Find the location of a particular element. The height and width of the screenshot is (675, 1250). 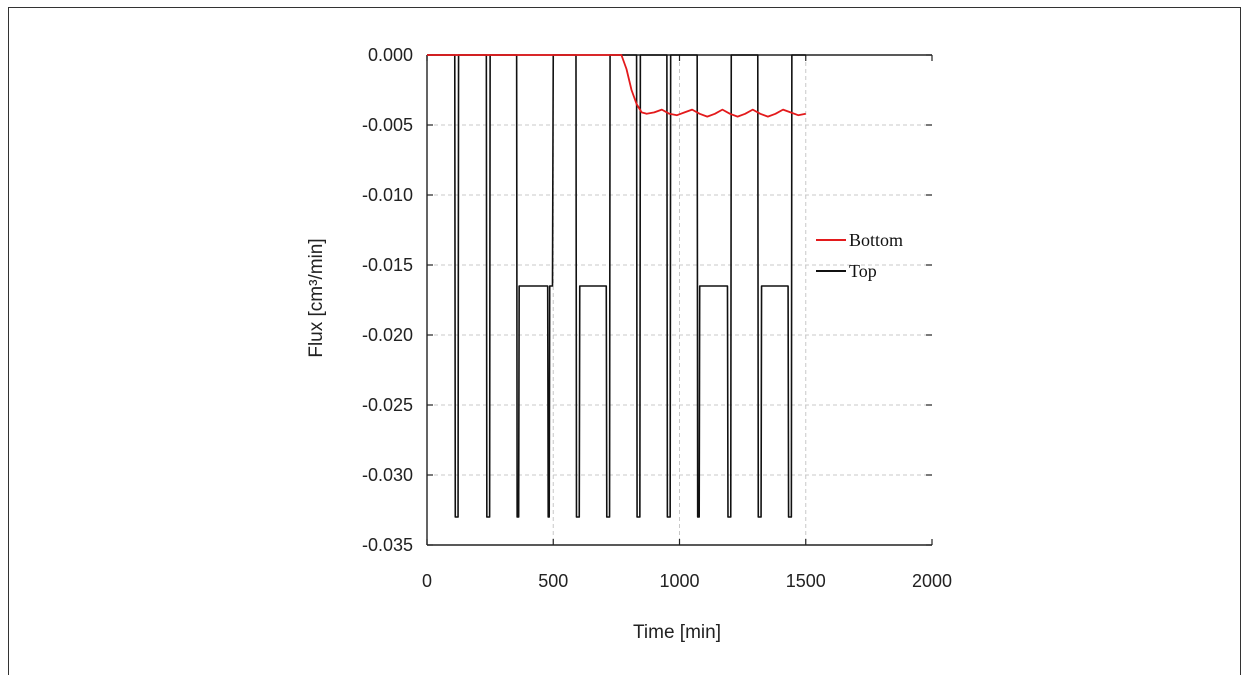

legend-label-bottom: Bottom is located at coordinates (876, 240).